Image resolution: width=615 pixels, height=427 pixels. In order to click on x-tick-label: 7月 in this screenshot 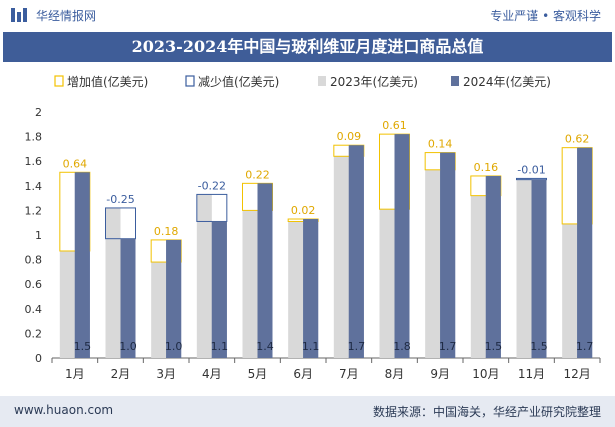, I will do `click(349, 374)`.